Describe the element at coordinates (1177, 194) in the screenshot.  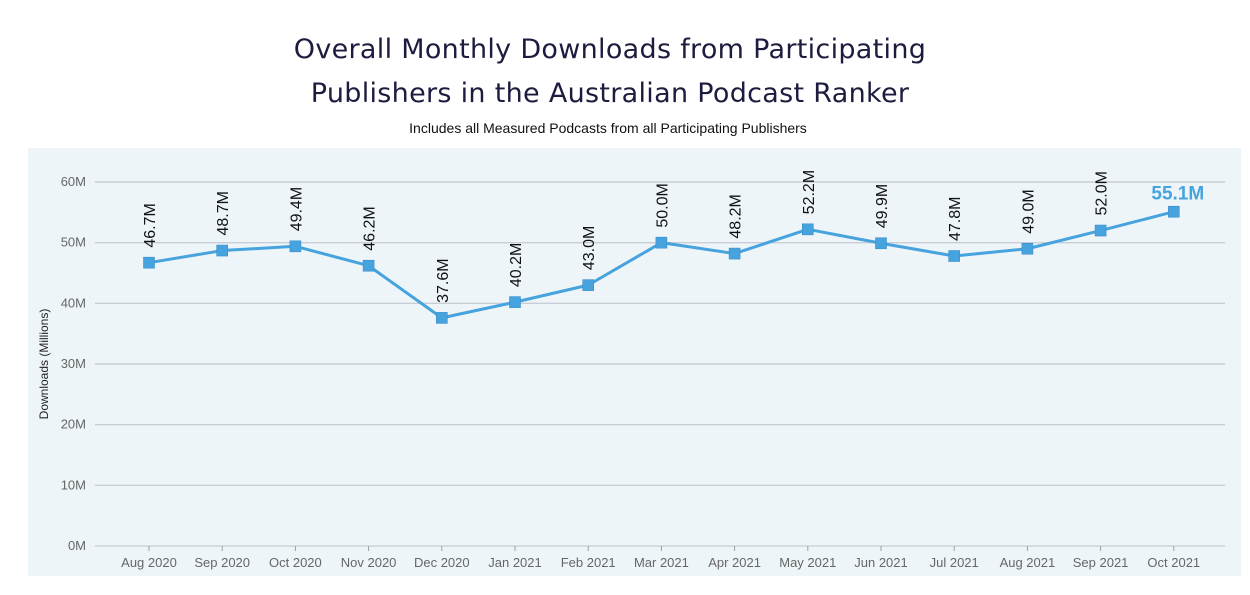
I see `data-label: 55.1M` at that location.